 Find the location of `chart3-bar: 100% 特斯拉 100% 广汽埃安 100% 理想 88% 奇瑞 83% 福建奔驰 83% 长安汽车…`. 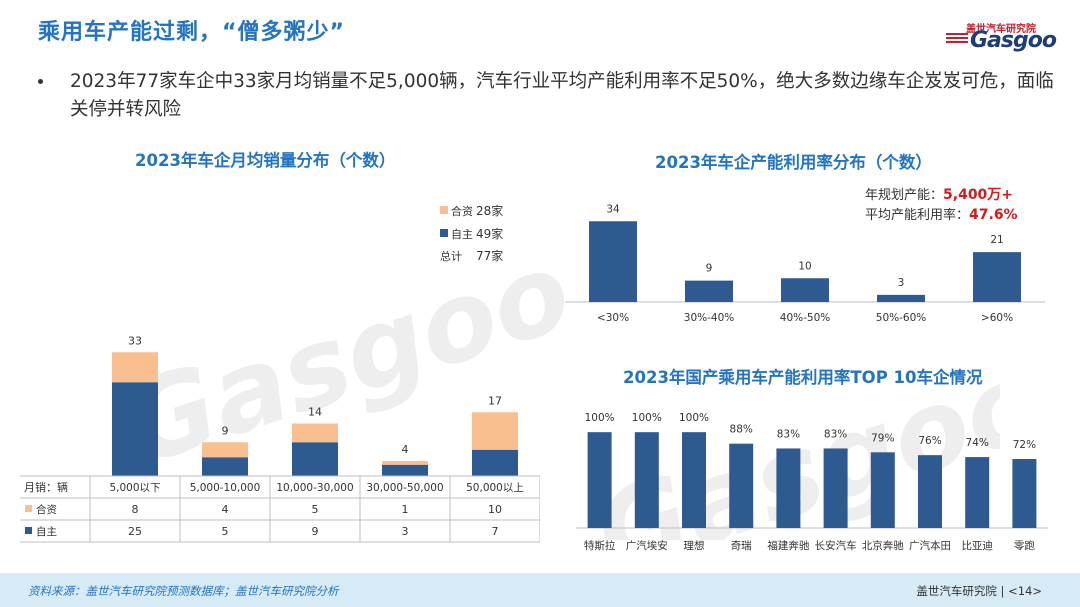

chart3-bar: 100% 特斯拉 100% 广汽埃安 100% 理想 88% 奇瑞 83% 福建奔驰 83% 长安汽车… is located at coordinates (812, 482).